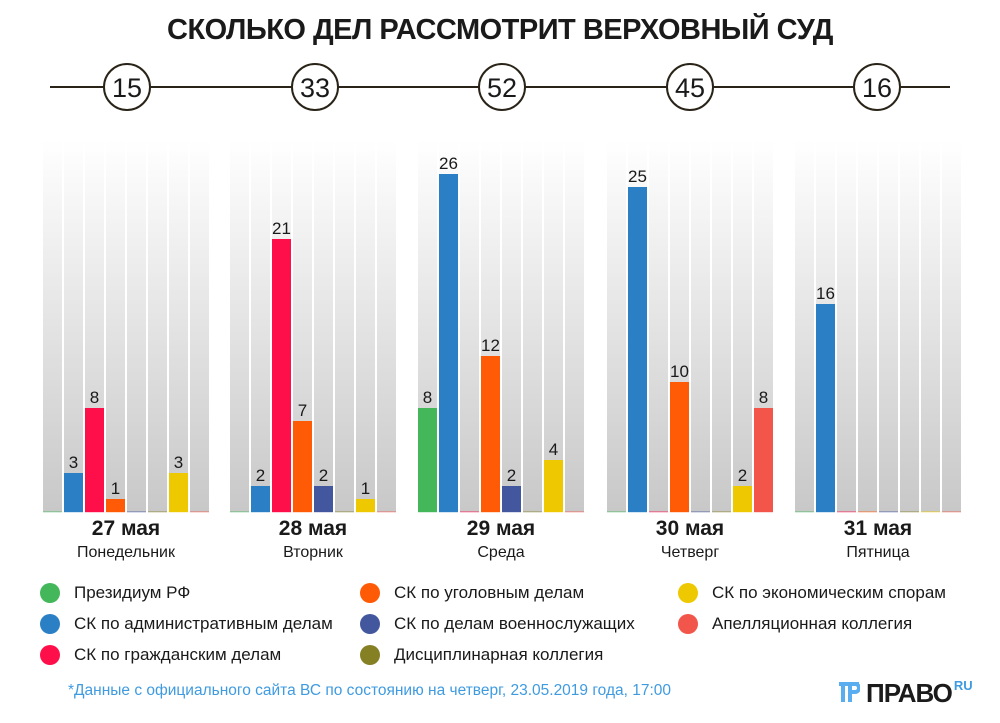 The height and width of the screenshot is (723, 1000). Describe the element at coordinates (500, 30) in the screenshot. I see `chart-title: СКОЛЬКО ДЕЛ РАССМОТРИТ ВЕРХОВНЫЙ СУД` at that location.